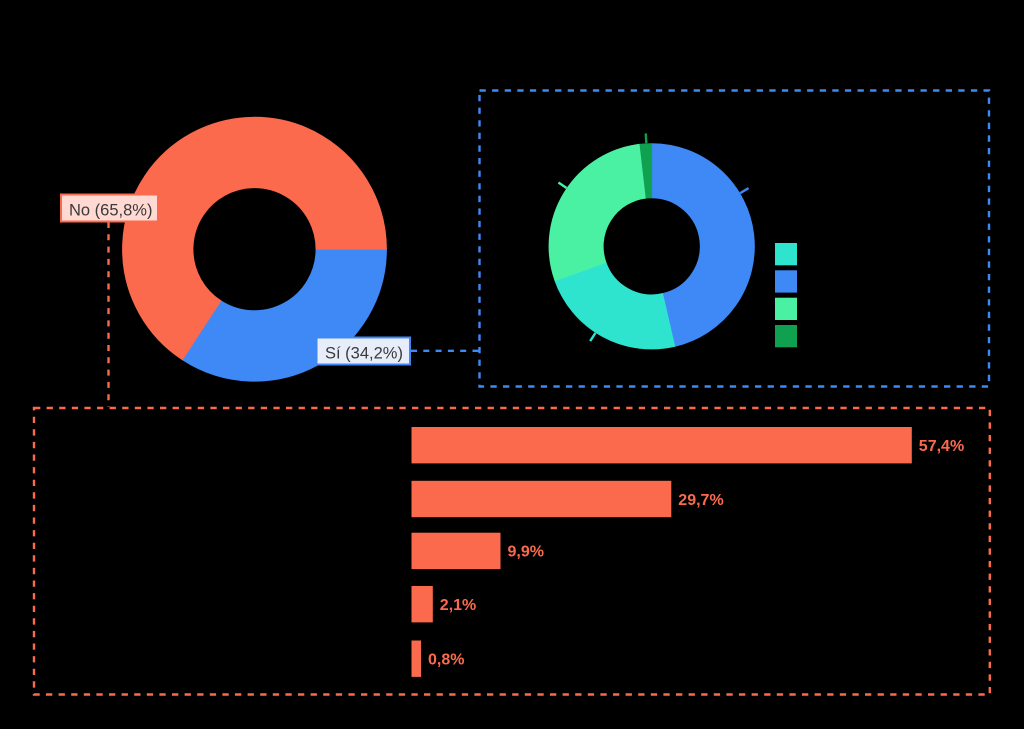 The image size is (1024, 729). I want to click on svg-text: 29,7%, so click(700, 500).